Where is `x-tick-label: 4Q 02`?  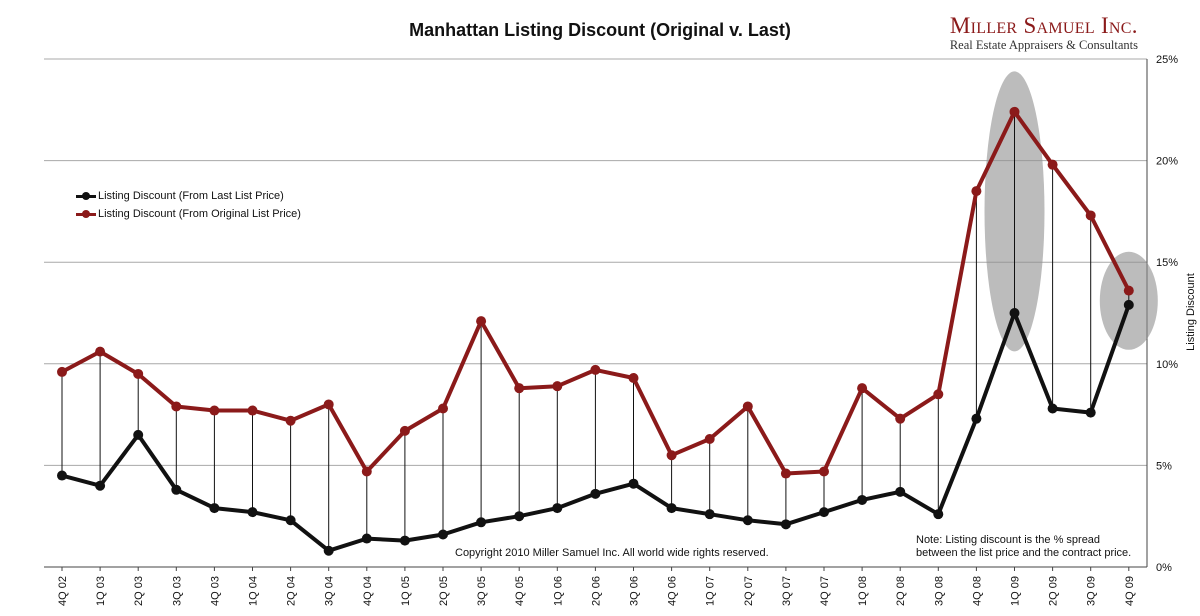 x-tick-label: 4Q 02 is located at coordinates (63, 591).